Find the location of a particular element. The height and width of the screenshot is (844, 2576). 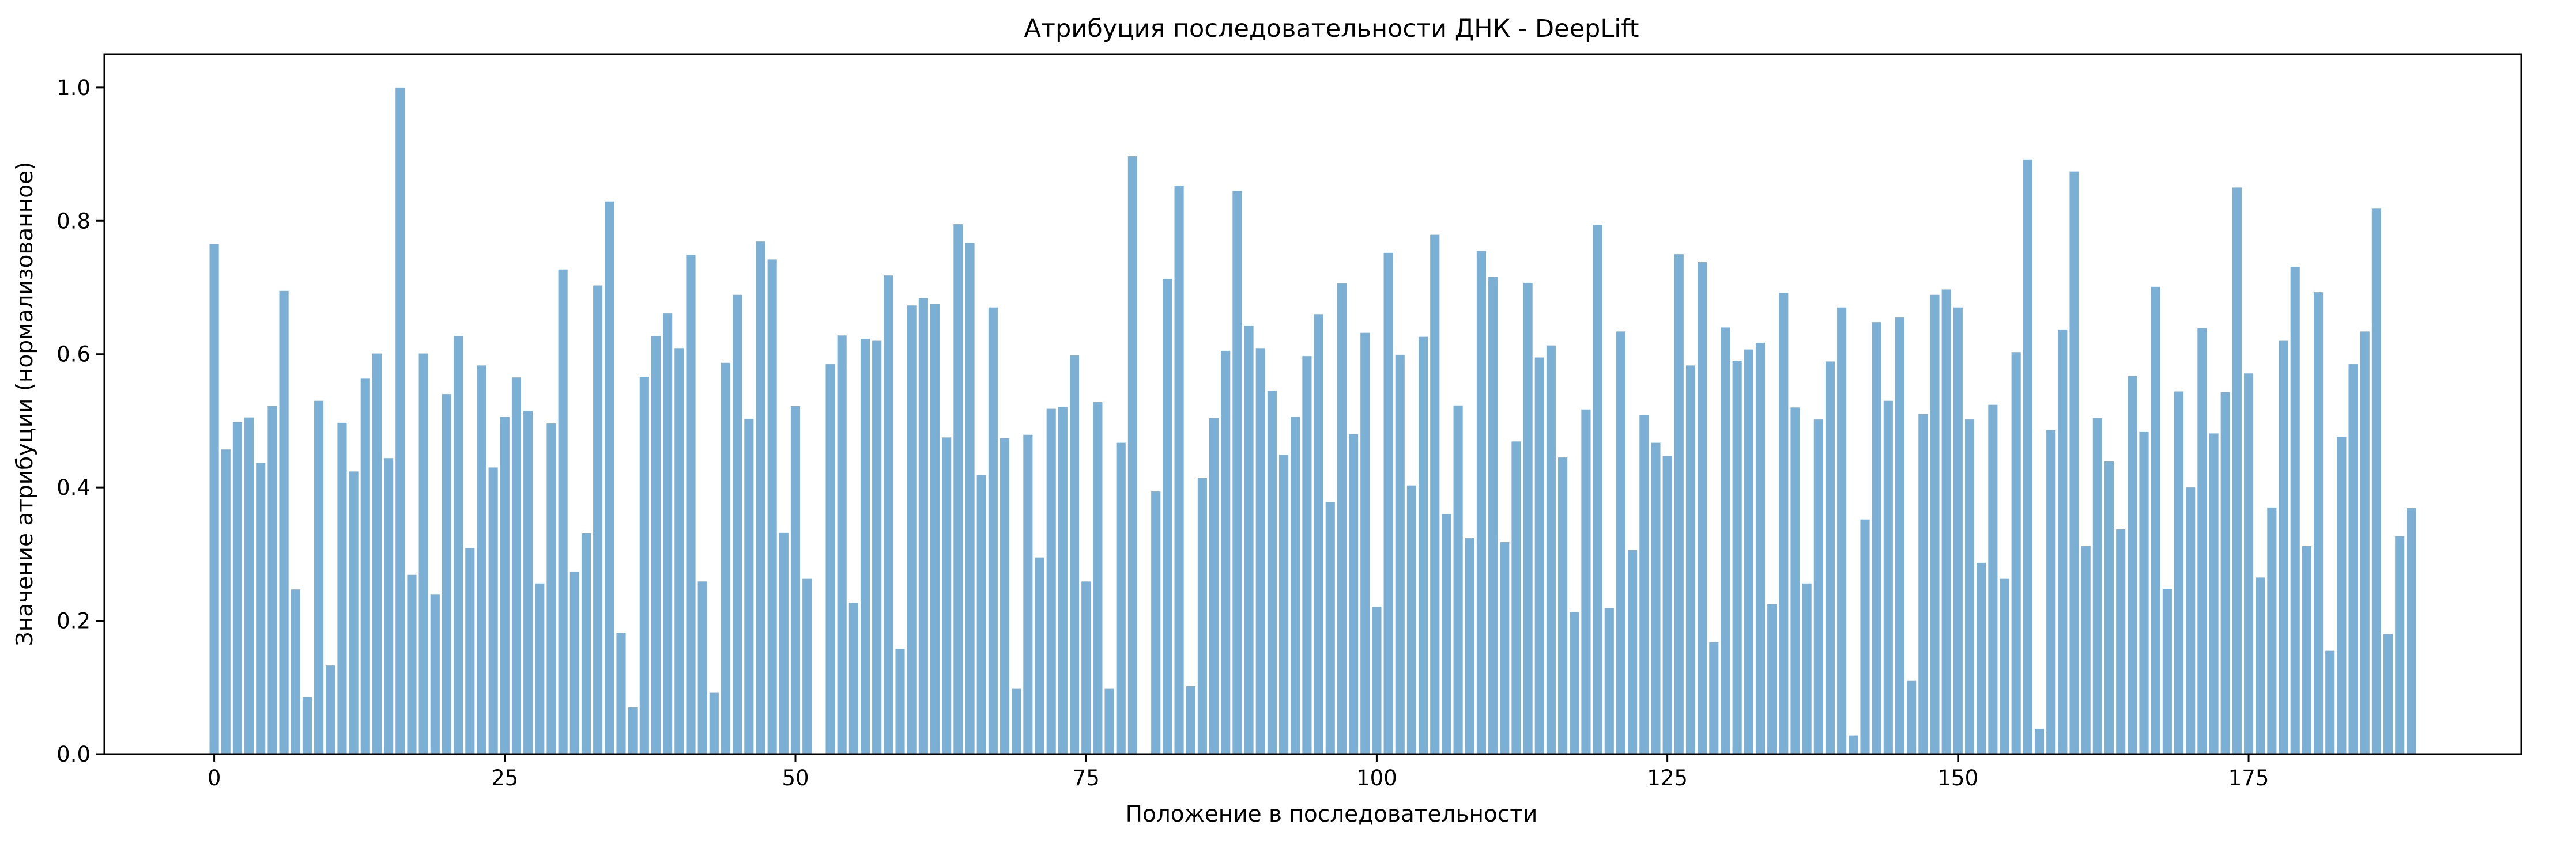

y-axis-label: Значение атрибуции (нормализованное) is located at coordinates (25, 404).